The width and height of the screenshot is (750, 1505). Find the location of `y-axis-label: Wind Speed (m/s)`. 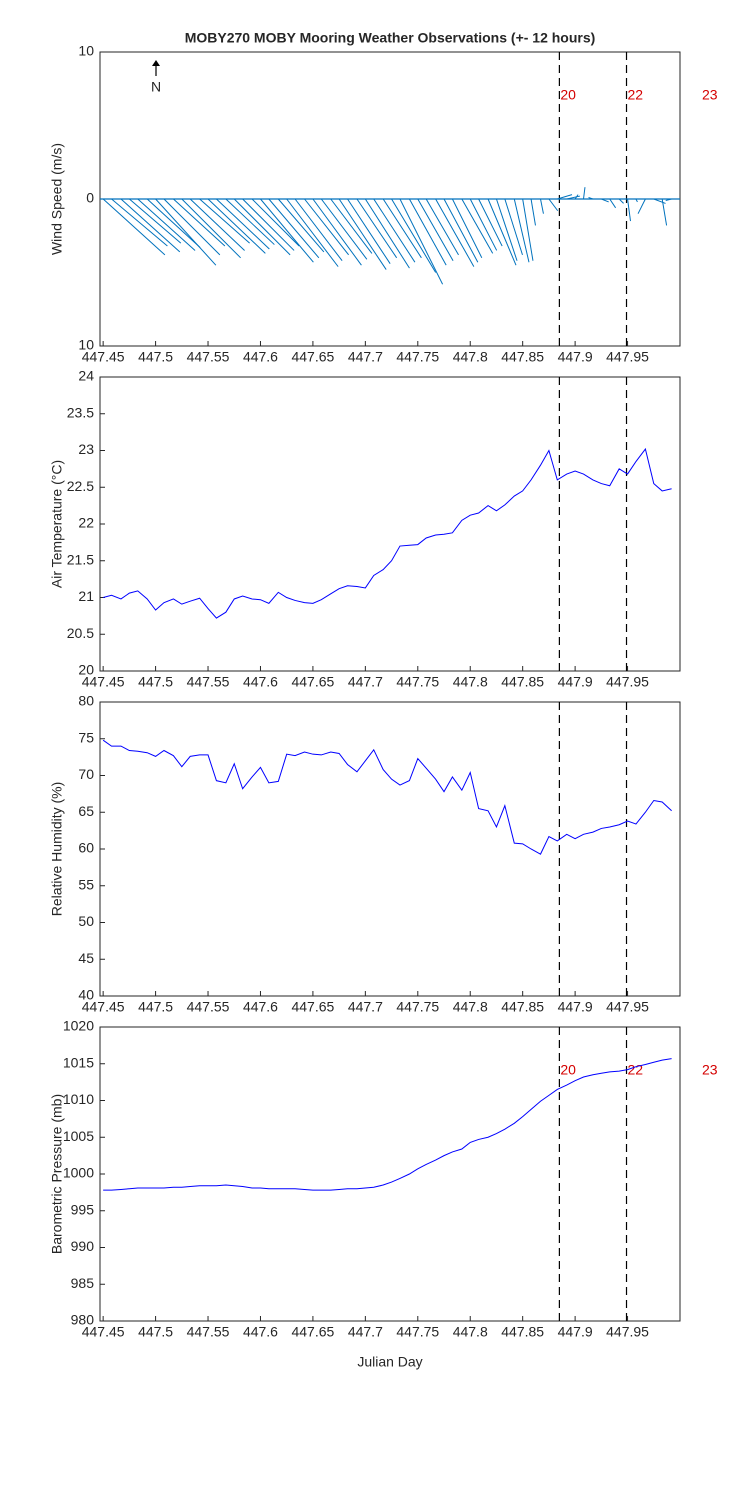

y-axis-label: Wind Speed (m/s) is located at coordinates (57, 199).